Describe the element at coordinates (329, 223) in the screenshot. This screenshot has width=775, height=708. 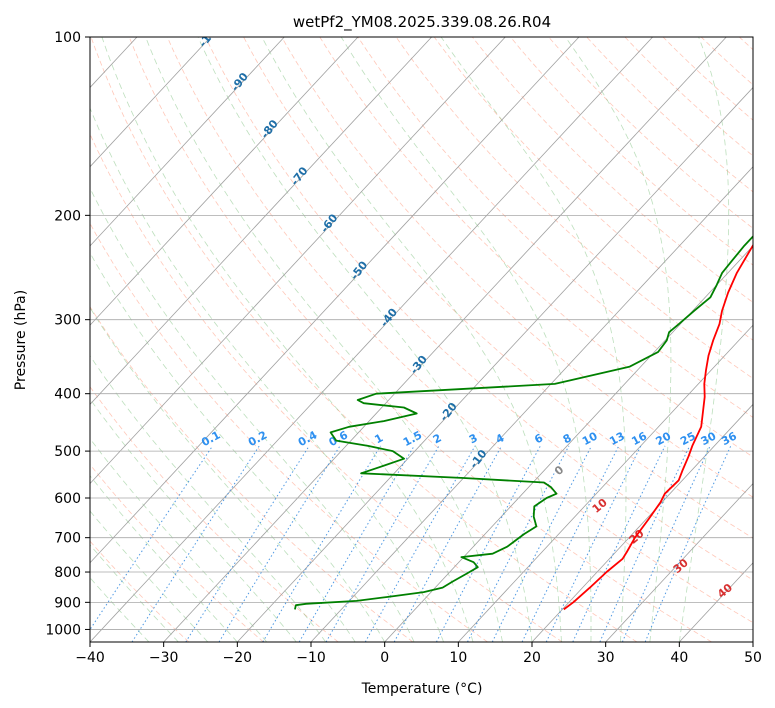
I see `dry-adiabat-label: -60` at that location.